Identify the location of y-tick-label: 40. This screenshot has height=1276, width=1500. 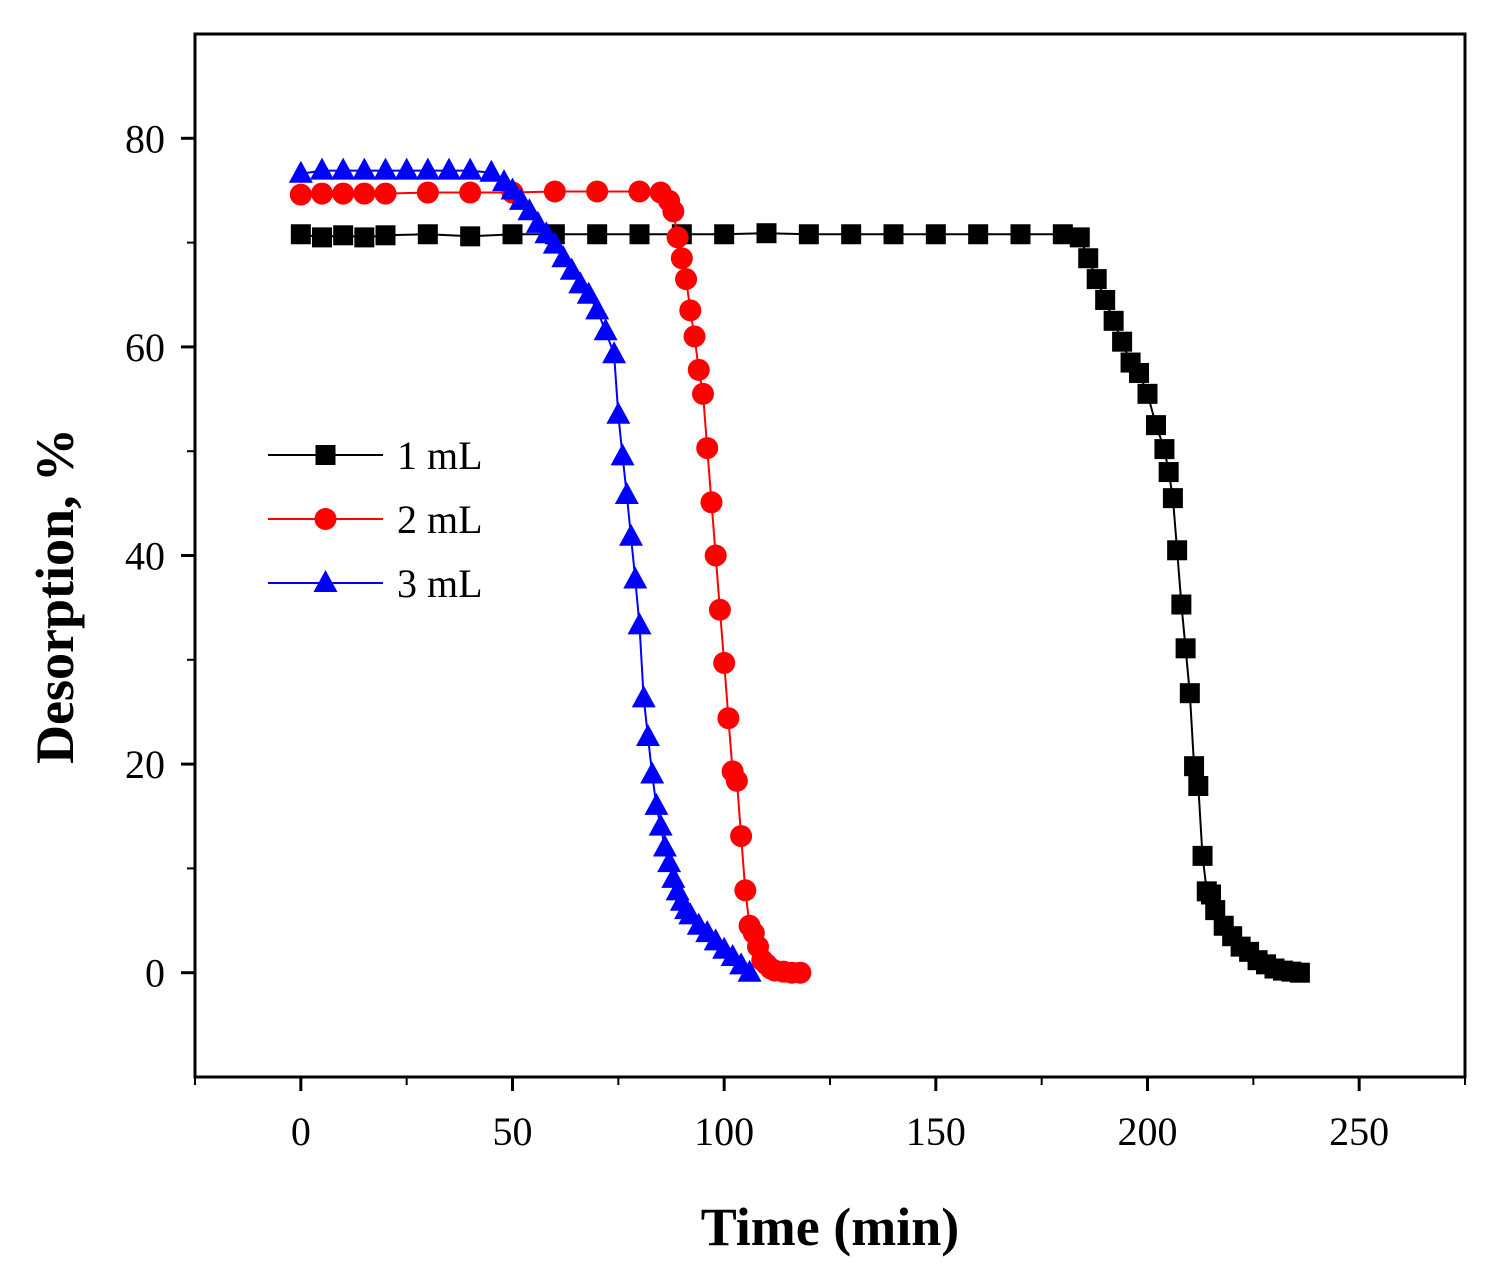
(145, 556).